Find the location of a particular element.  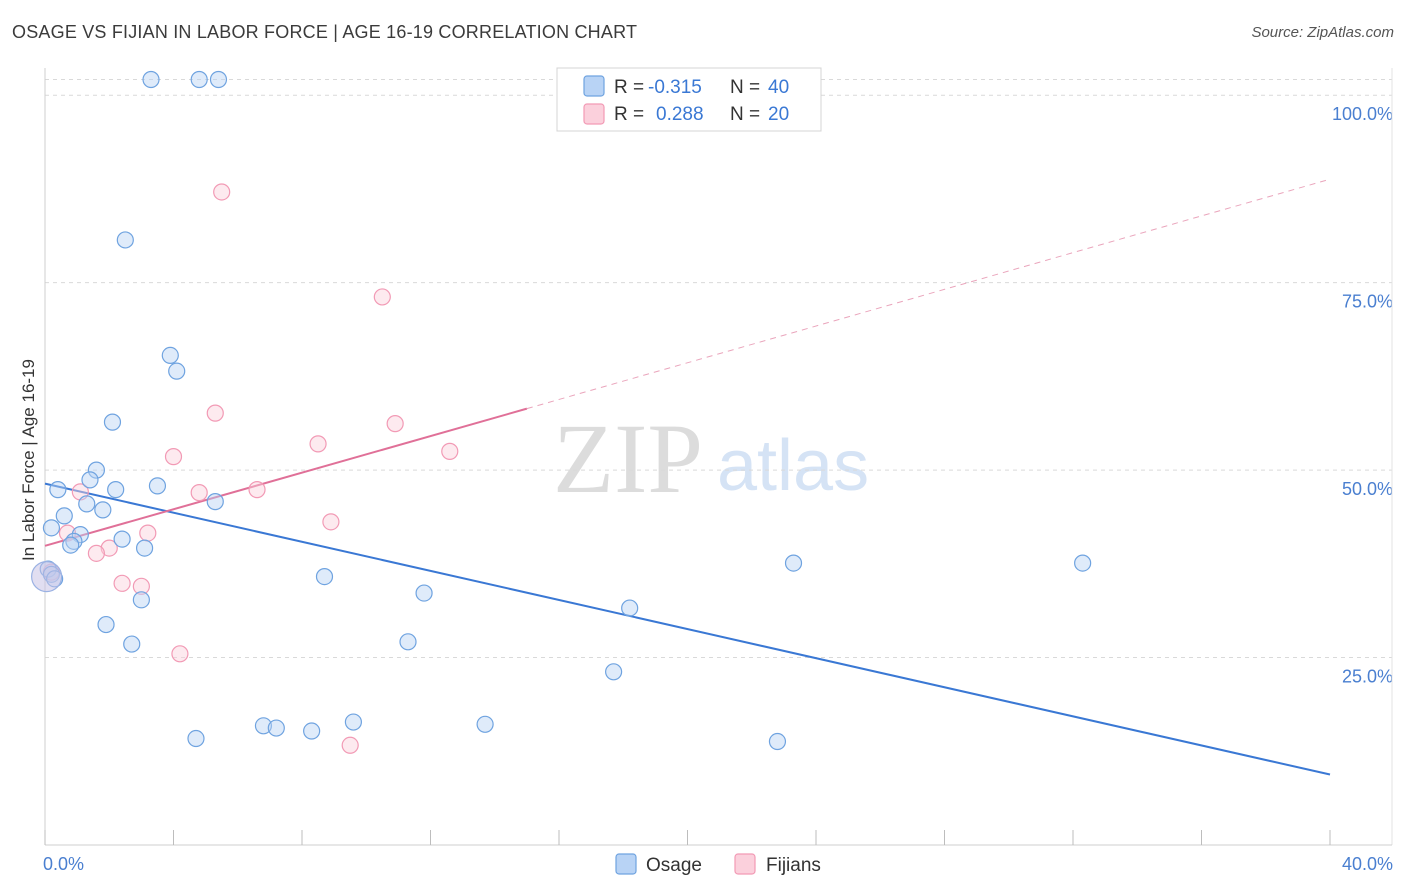

x-tick-label: 40.0% is located at coordinates (1367, 864).